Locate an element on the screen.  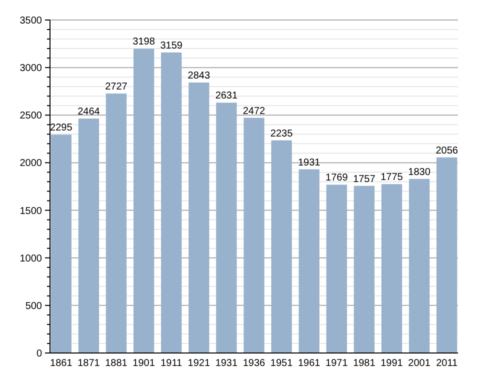
data-label: 3198 is located at coordinates (144, 42).